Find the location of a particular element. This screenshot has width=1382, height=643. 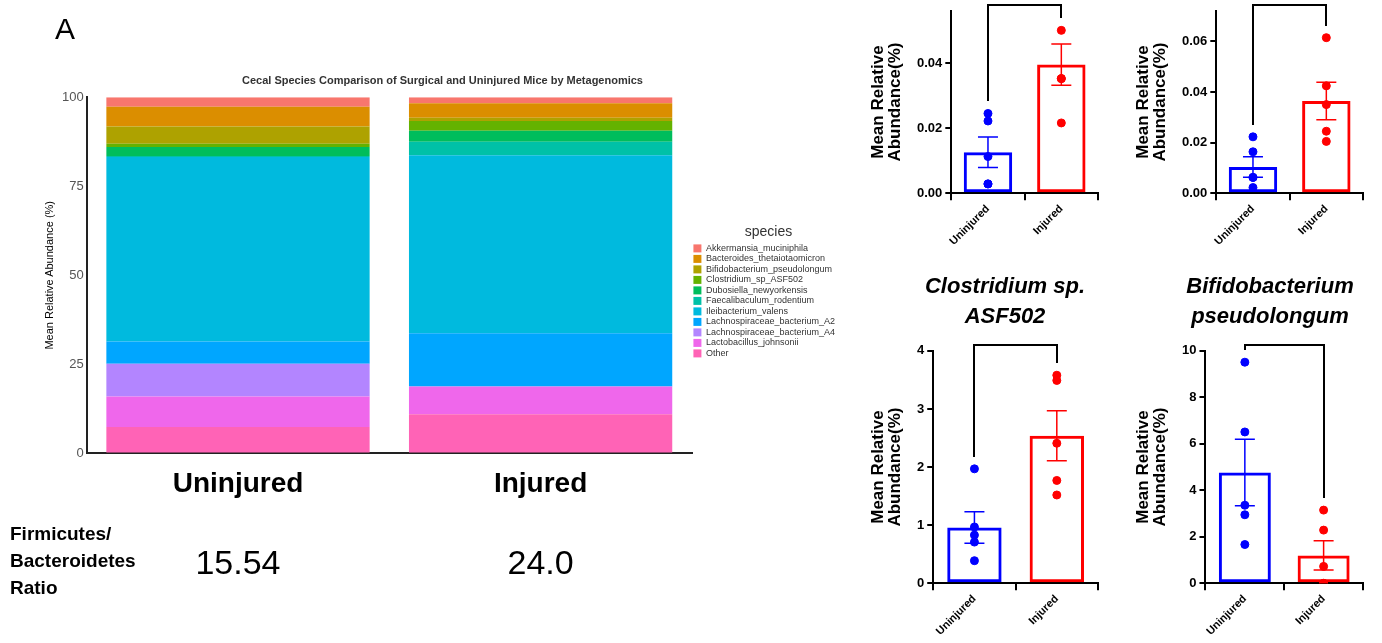

y-tick-label: 1 is located at coordinates (921, 524).